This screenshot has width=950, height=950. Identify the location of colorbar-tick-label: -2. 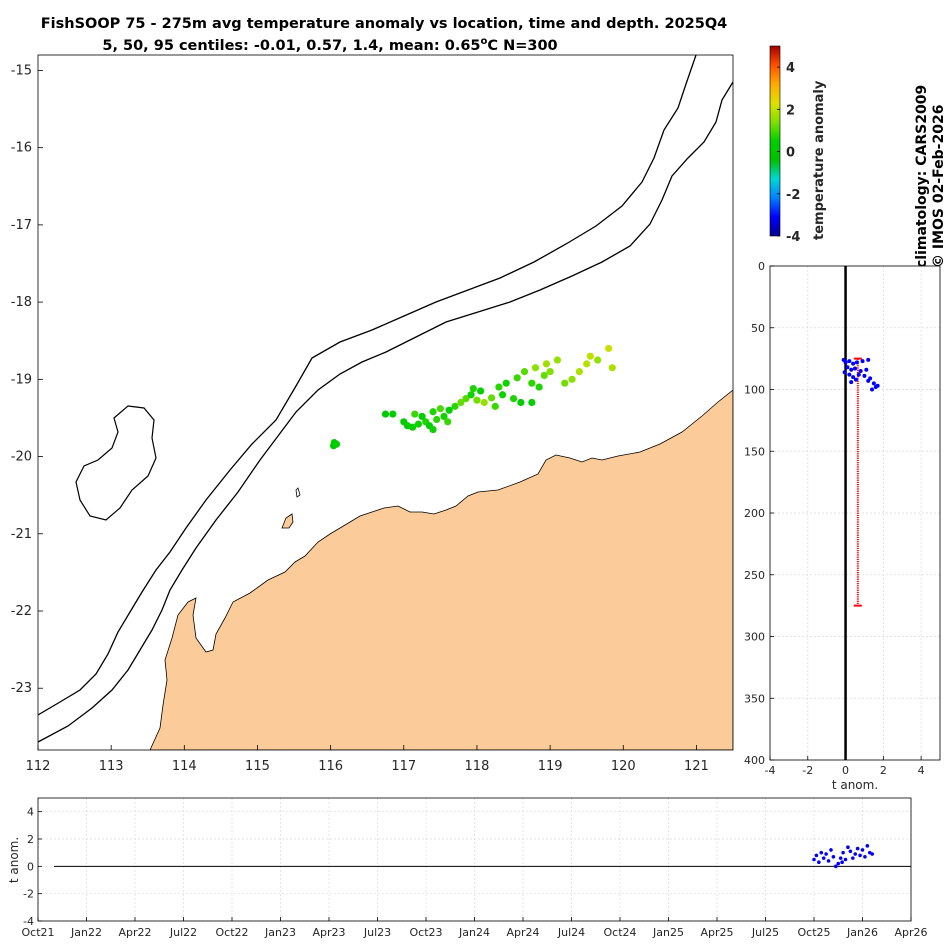
(793, 195).